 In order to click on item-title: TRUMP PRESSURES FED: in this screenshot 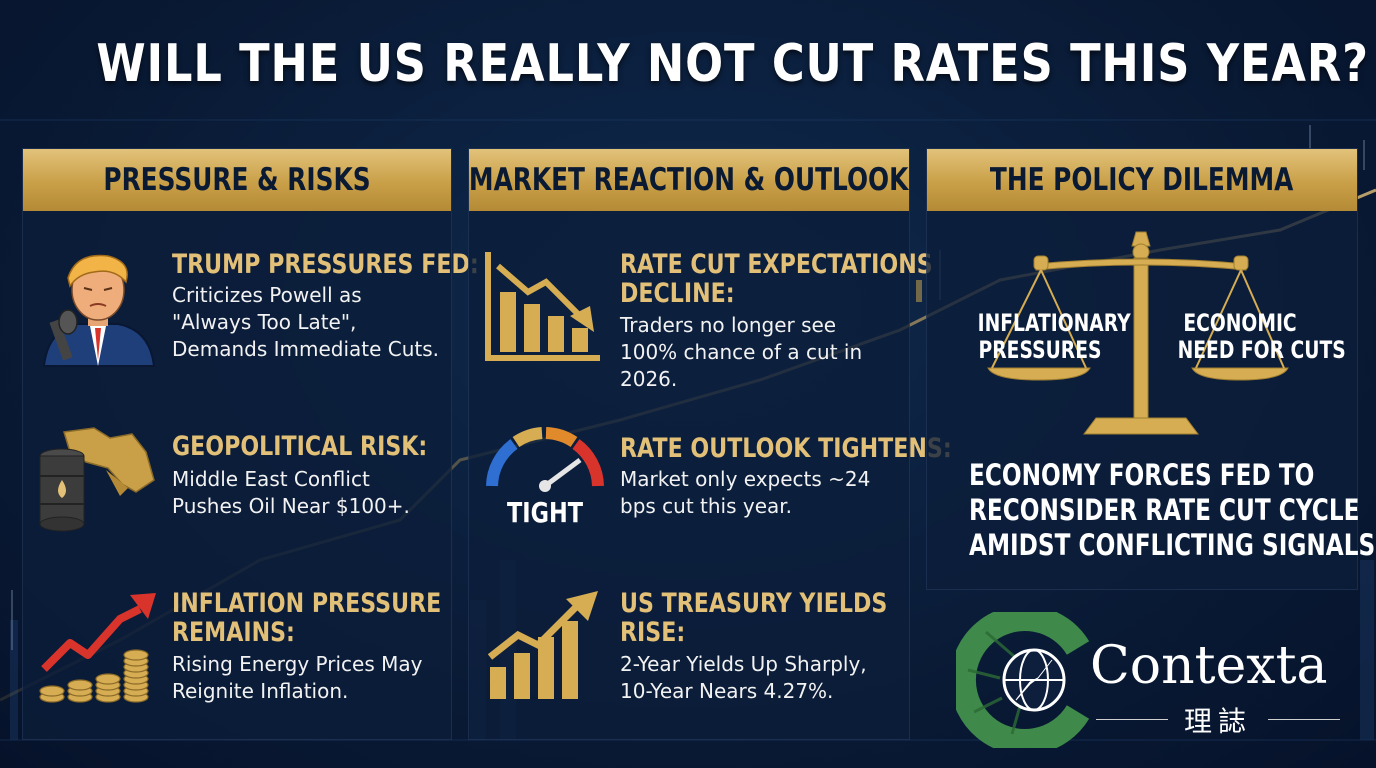, I will do `click(325, 264)`.